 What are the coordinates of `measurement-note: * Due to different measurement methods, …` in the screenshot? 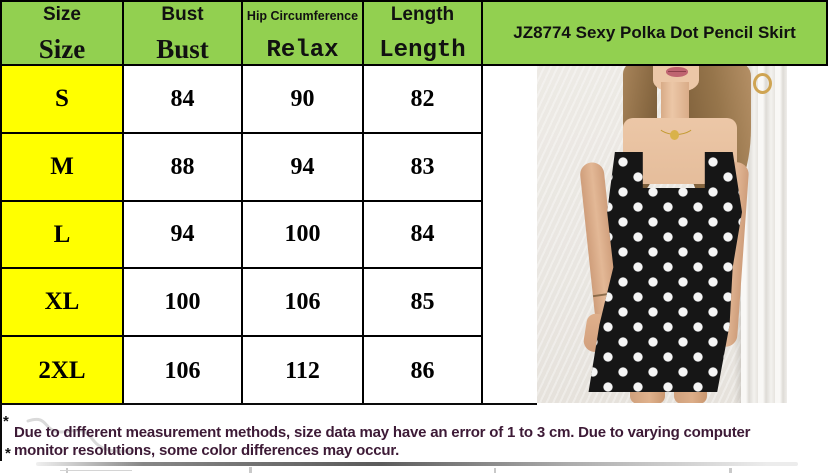 It's located at (415, 438).